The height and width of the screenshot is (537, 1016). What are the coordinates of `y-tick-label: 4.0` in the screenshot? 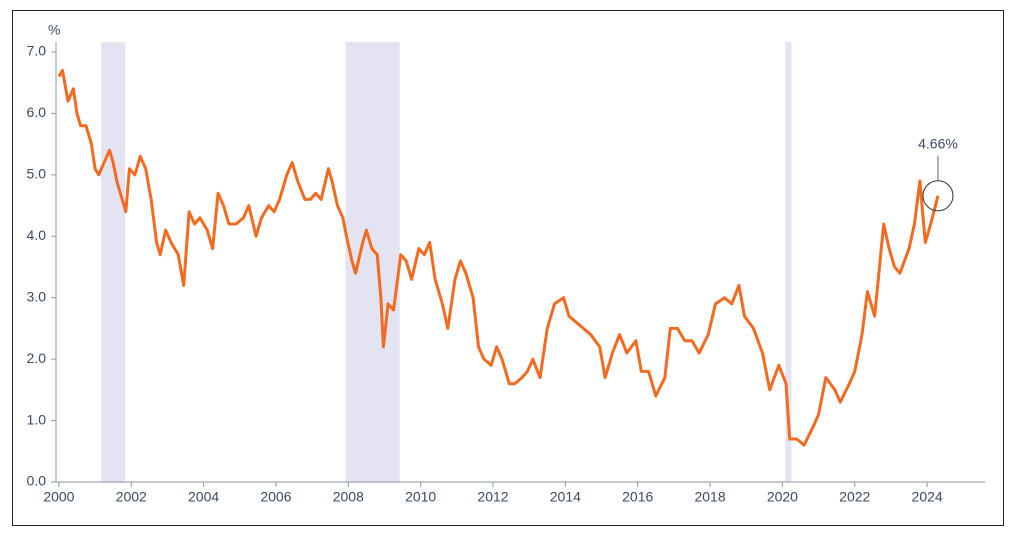 It's located at (37, 235).